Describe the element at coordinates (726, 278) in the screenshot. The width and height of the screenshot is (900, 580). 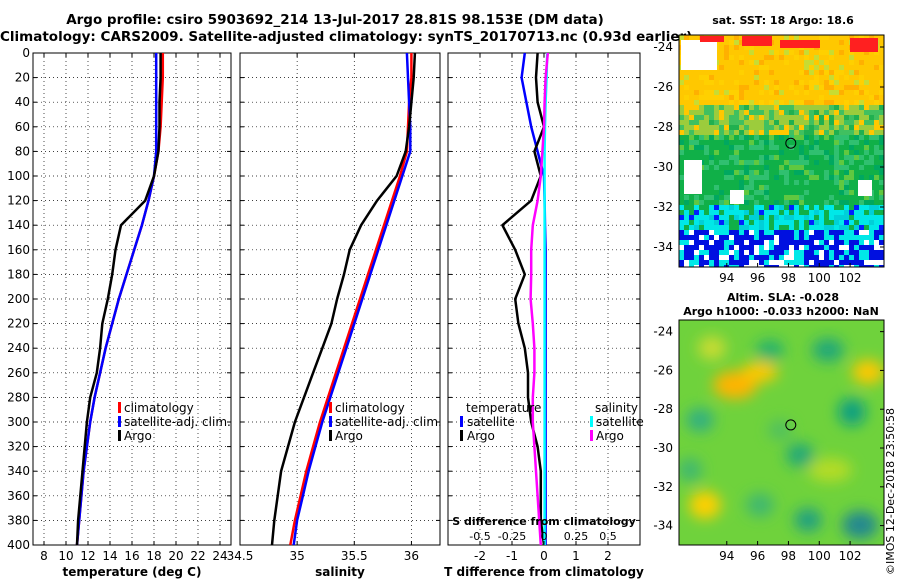
I see `map-lon-label: 94` at that location.